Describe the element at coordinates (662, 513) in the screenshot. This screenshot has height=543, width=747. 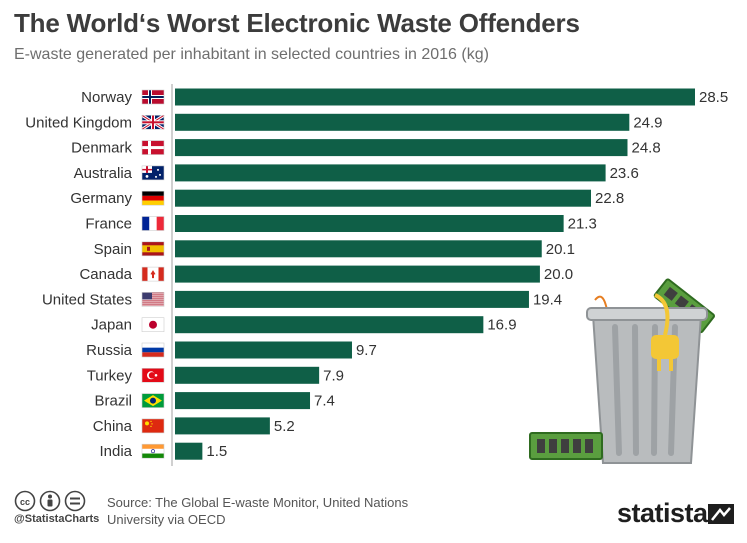
I see `statista-logo-text: statista` at that location.